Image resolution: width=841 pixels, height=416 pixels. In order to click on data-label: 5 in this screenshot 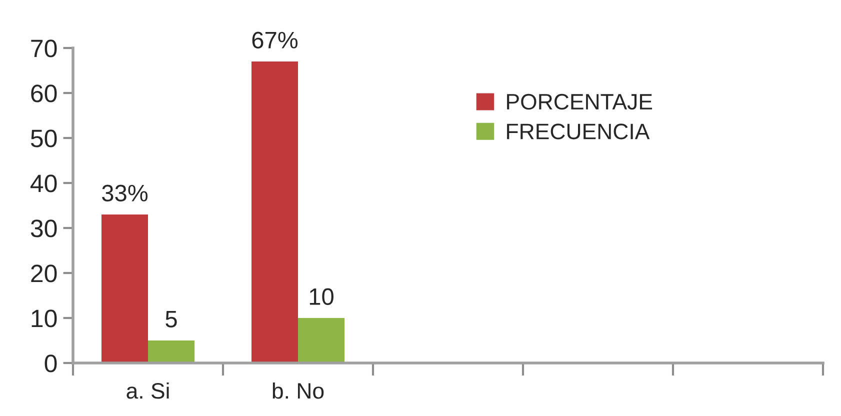, I will do `click(171, 319)`.